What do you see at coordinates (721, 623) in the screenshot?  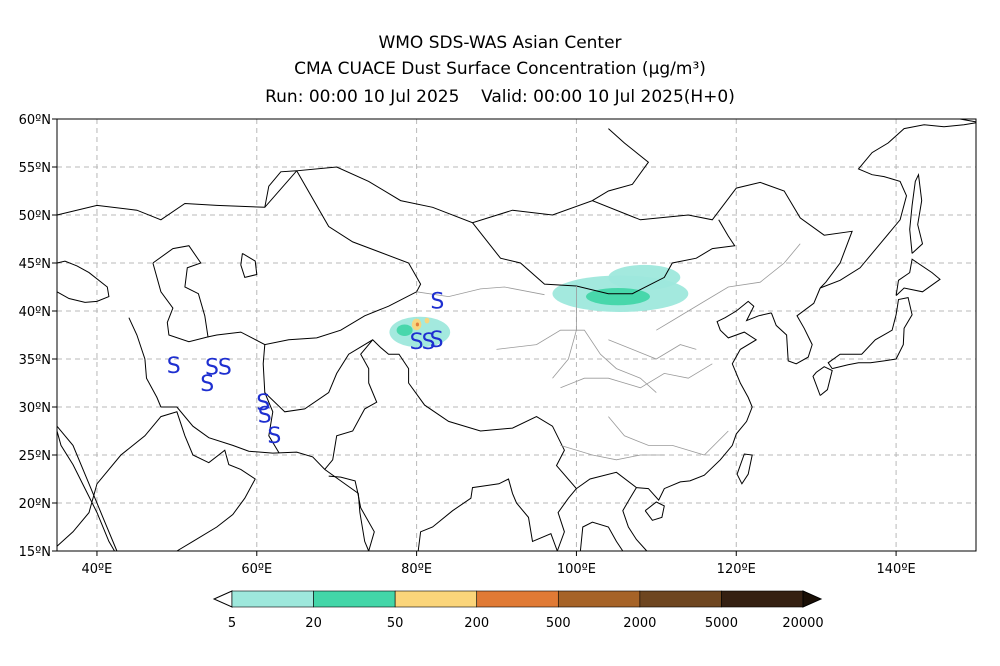 I see `colorbar-level-label: 5000` at bounding box center [721, 623].